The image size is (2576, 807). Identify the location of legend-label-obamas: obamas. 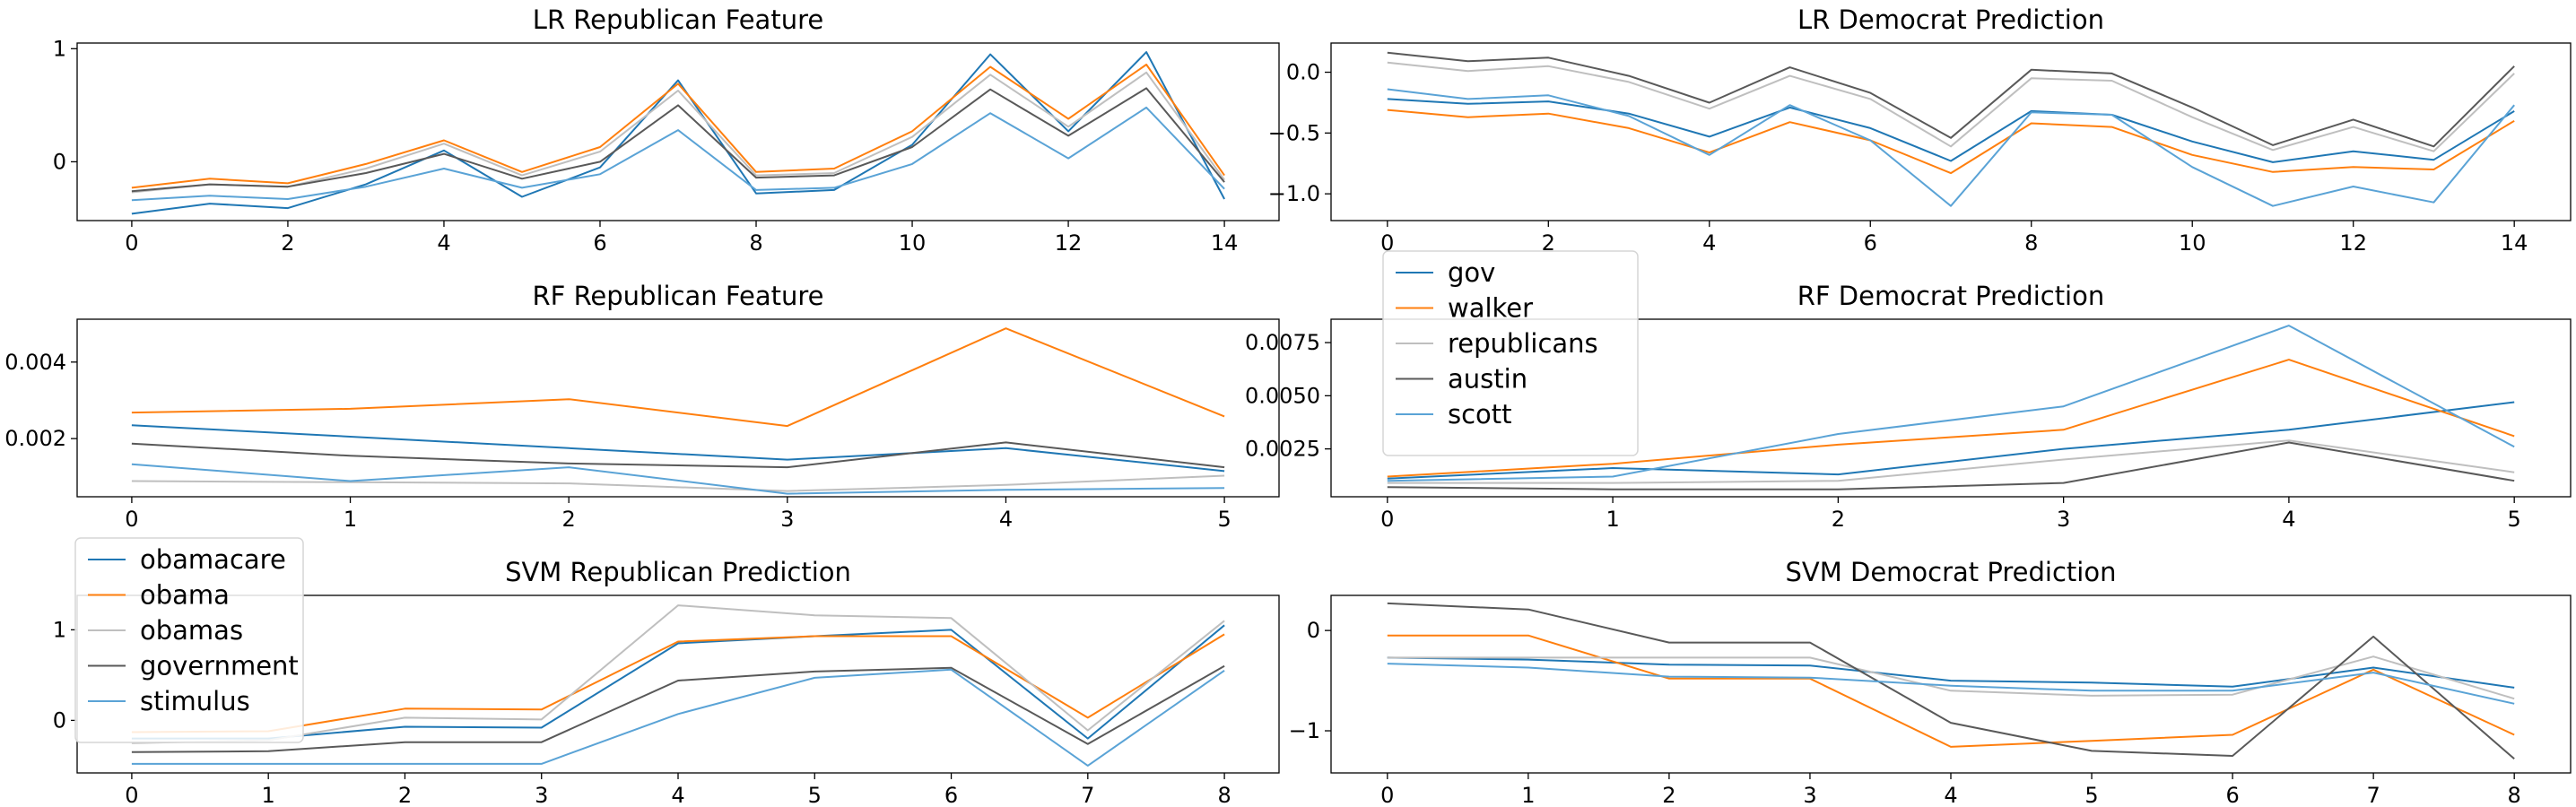
(191, 630).